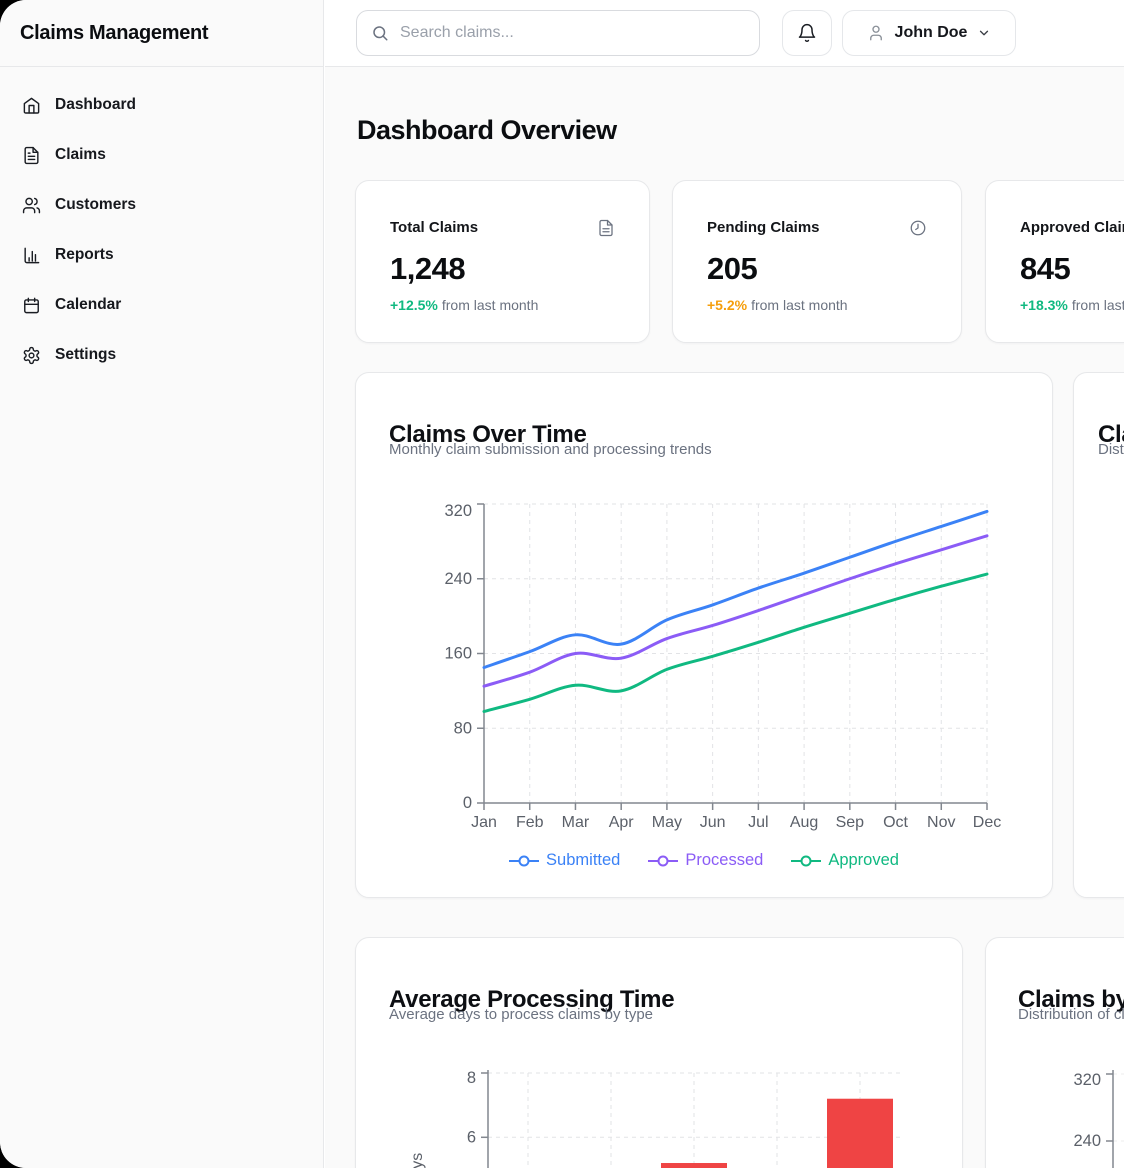  I want to click on bell-icon, so click(807, 33).